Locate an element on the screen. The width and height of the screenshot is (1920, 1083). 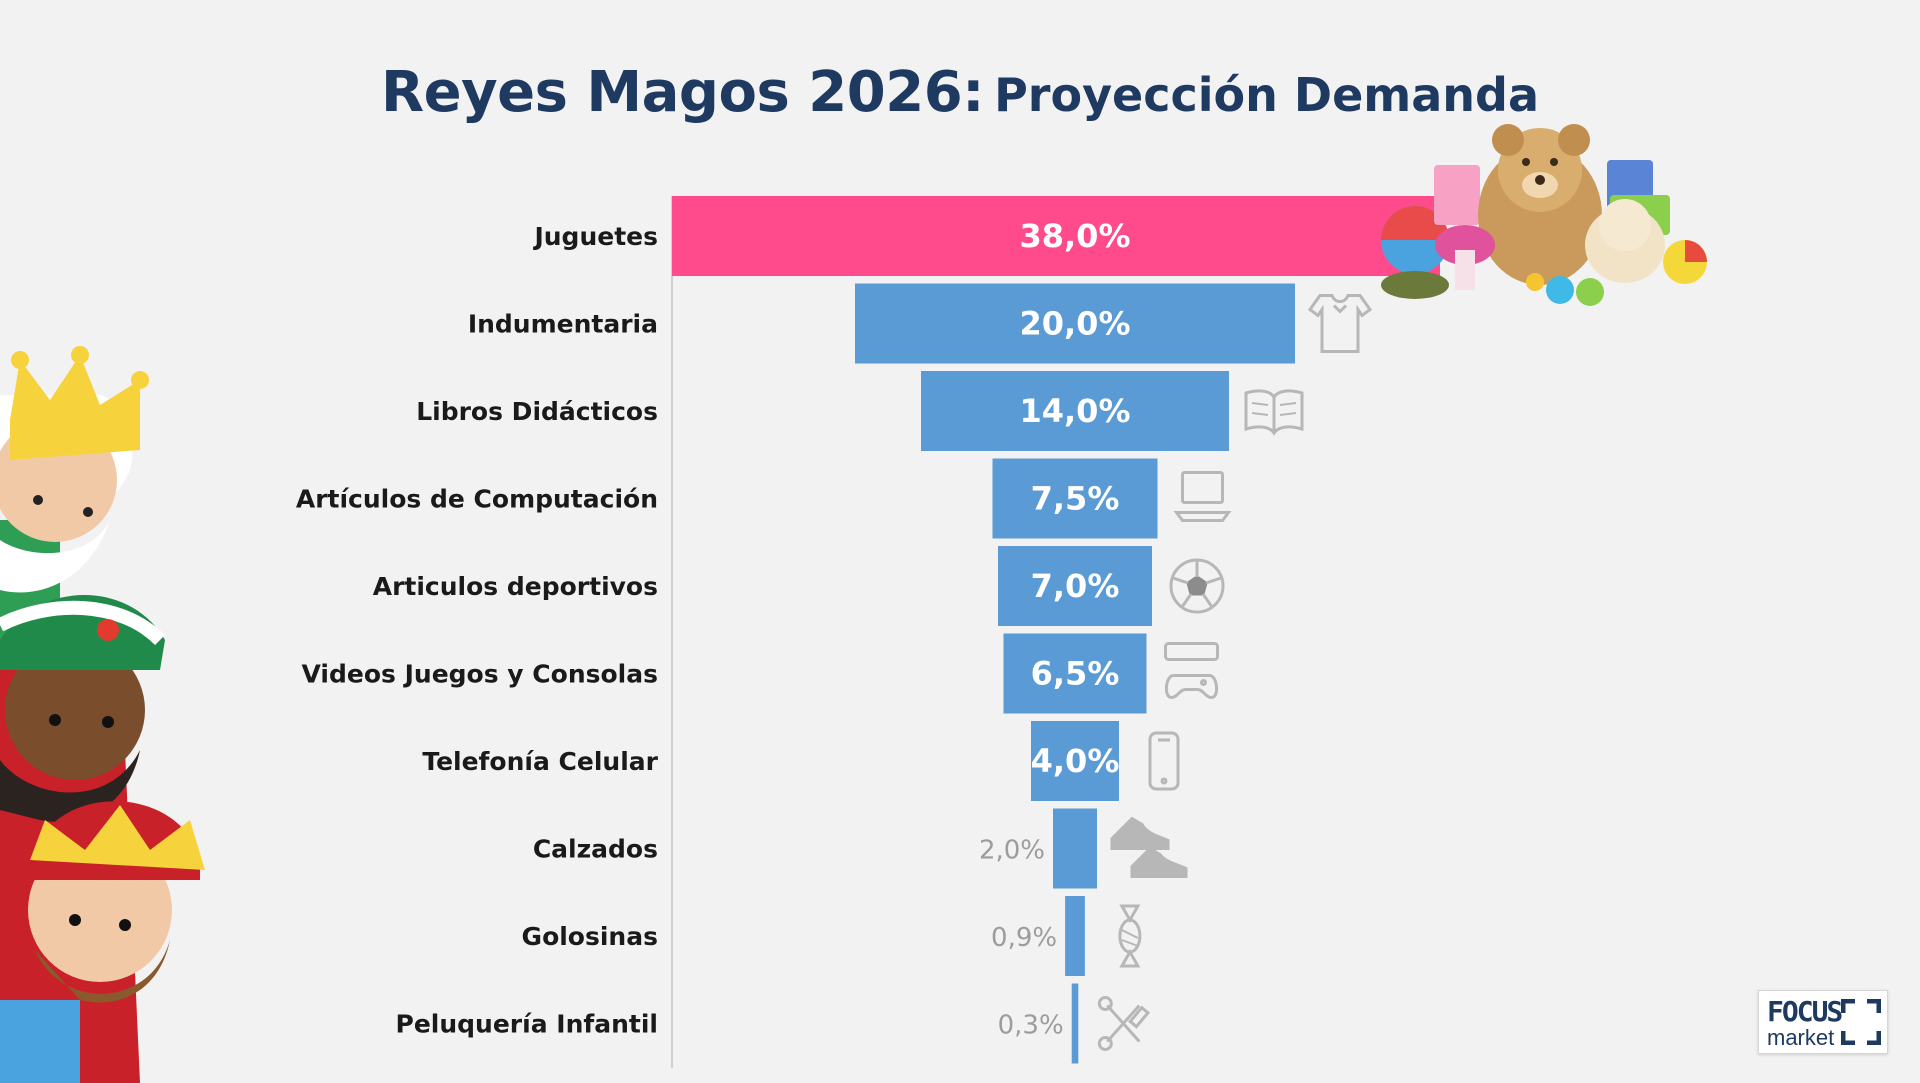
title-main: Reyes Magos 2026: is located at coordinates (682, 92).